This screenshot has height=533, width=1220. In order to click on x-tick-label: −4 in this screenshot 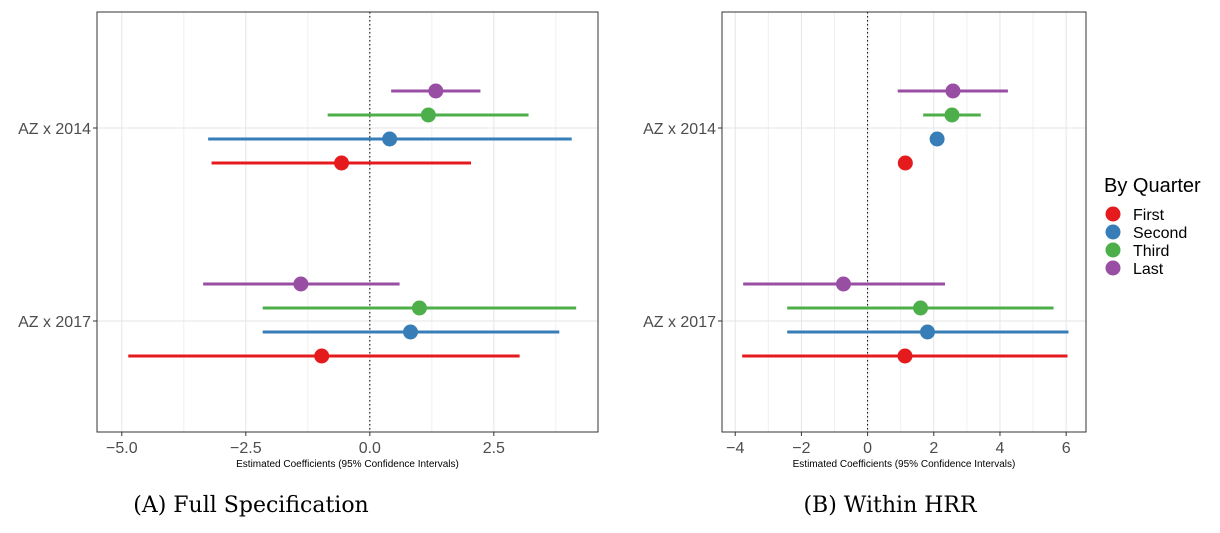, I will do `click(735, 448)`.